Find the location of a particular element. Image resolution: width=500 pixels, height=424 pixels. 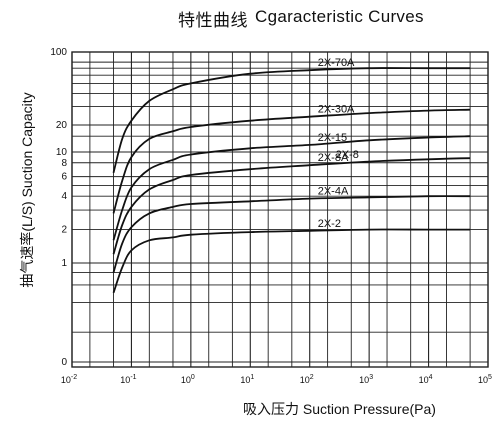

x-tick-label: 10² is located at coordinates (307, 379).